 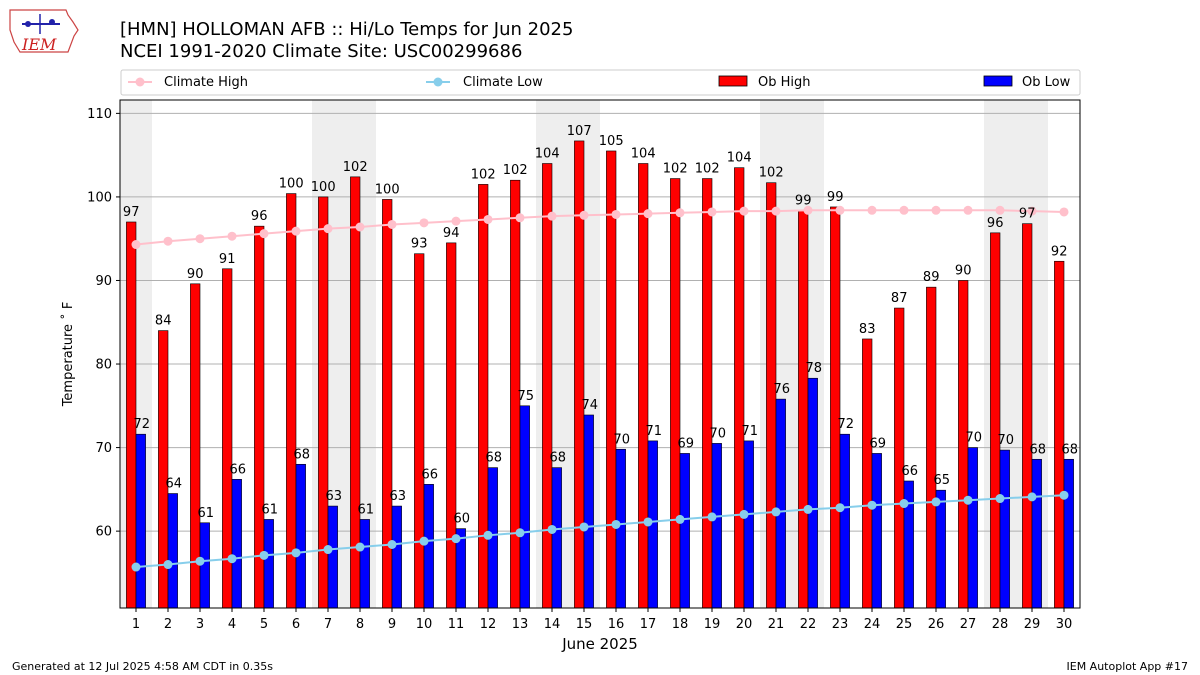 What do you see at coordinates (750, 431) in the screenshot?
I see `ob-low-label: 71` at bounding box center [750, 431].